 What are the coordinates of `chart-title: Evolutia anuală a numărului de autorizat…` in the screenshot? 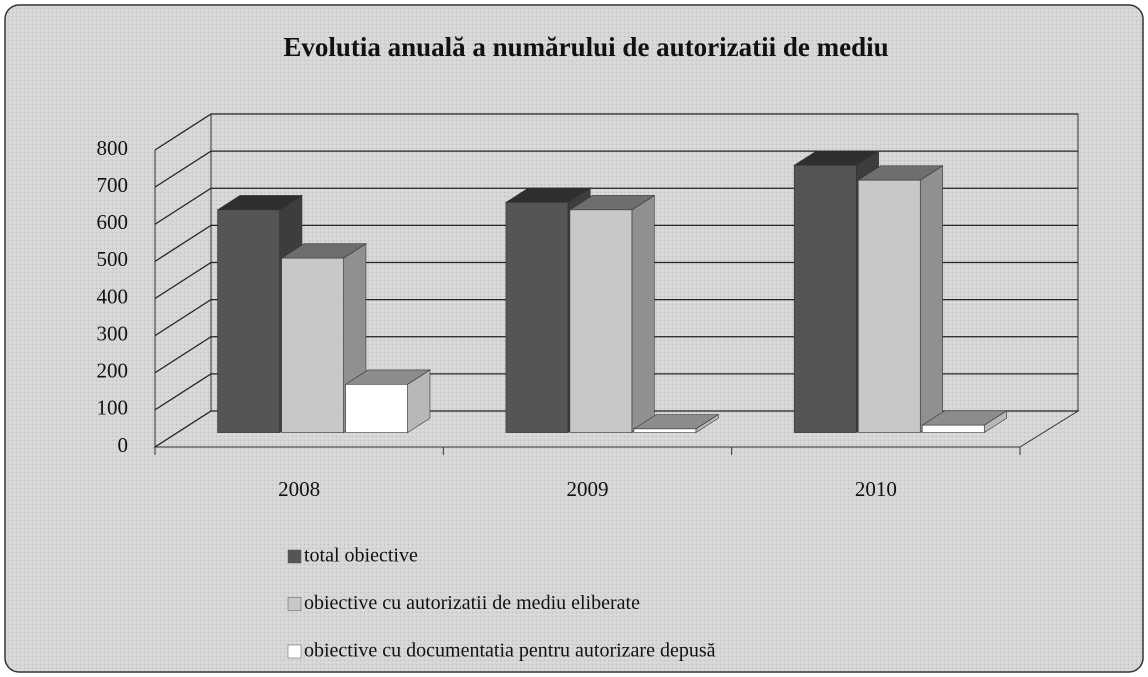 It's located at (585, 47).